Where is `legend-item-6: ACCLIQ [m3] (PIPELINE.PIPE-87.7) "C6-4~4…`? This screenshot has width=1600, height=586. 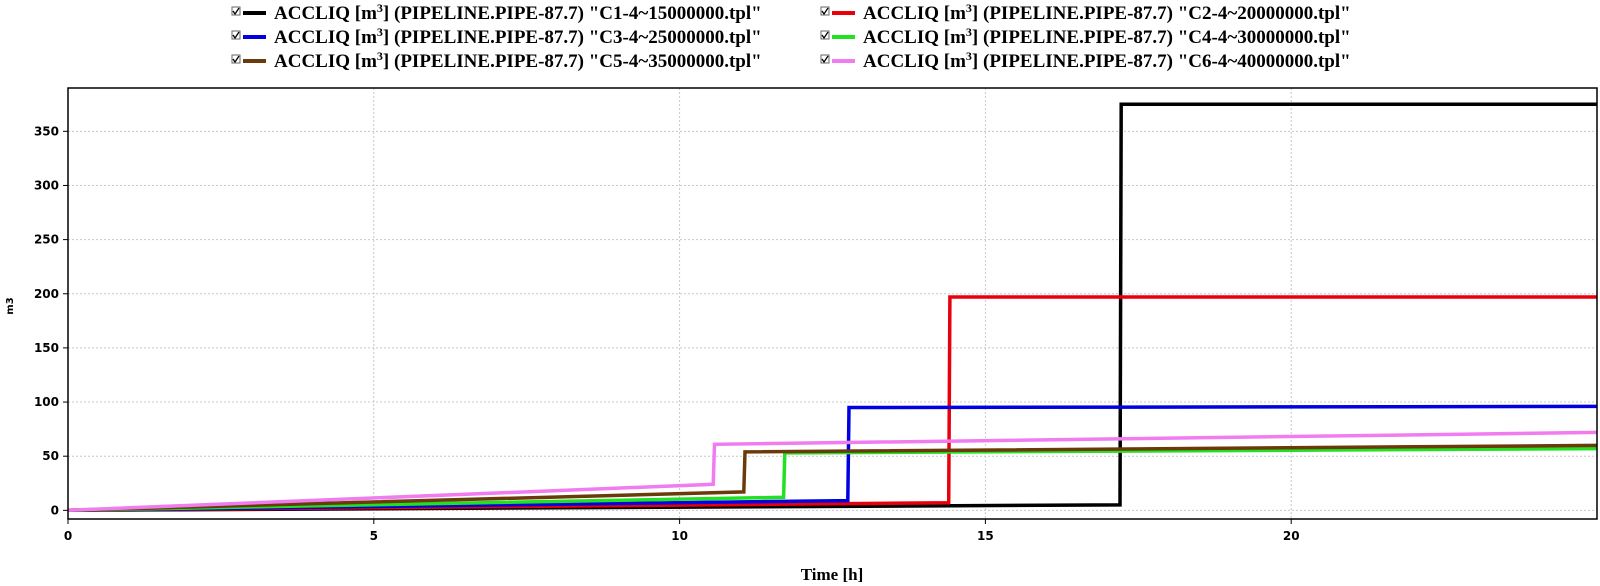 legend-item-6: ACCLIQ [m3] (PIPELINE.PIPE-87.7) "C6-4~4… is located at coordinates (1085, 60).